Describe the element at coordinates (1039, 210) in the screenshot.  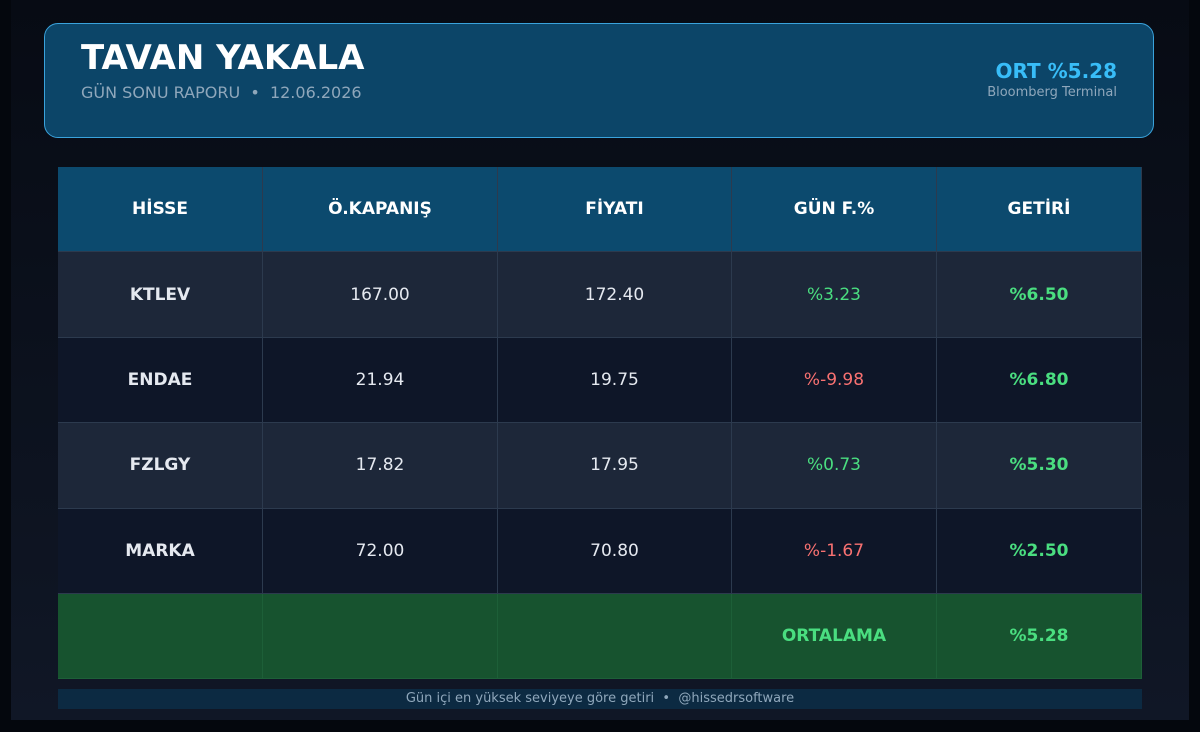
I see `column-header: GETİRİ` at that location.